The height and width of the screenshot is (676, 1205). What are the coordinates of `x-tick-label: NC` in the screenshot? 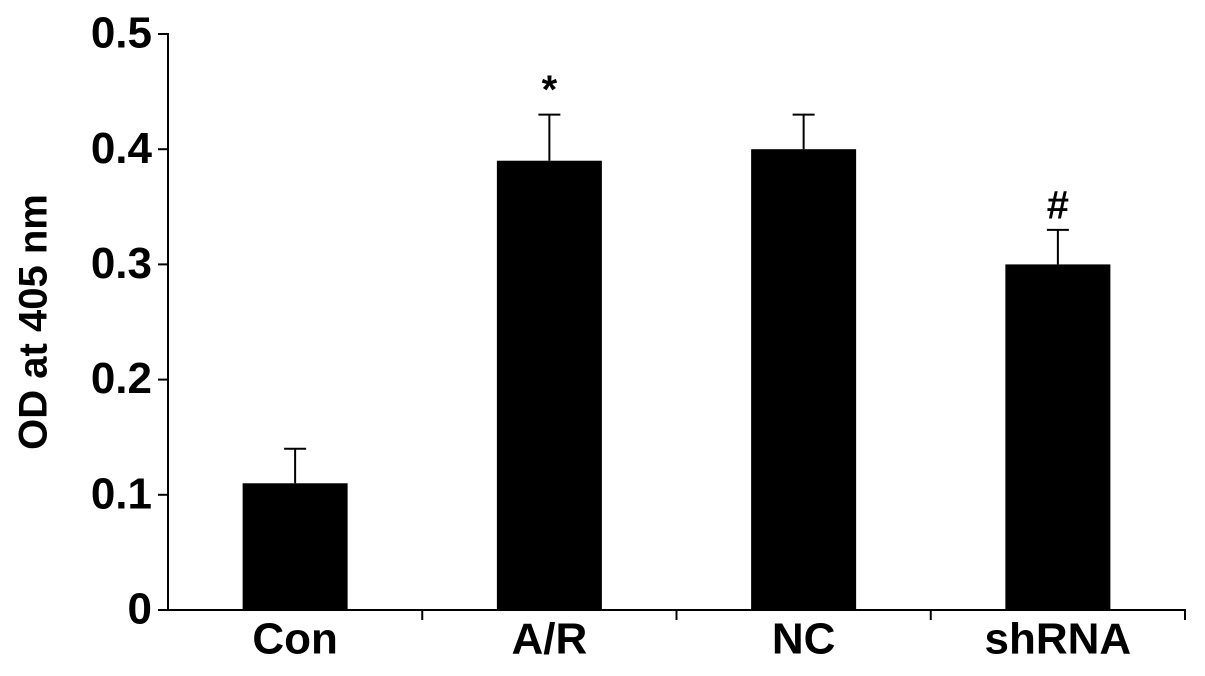 It's located at (804, 639).